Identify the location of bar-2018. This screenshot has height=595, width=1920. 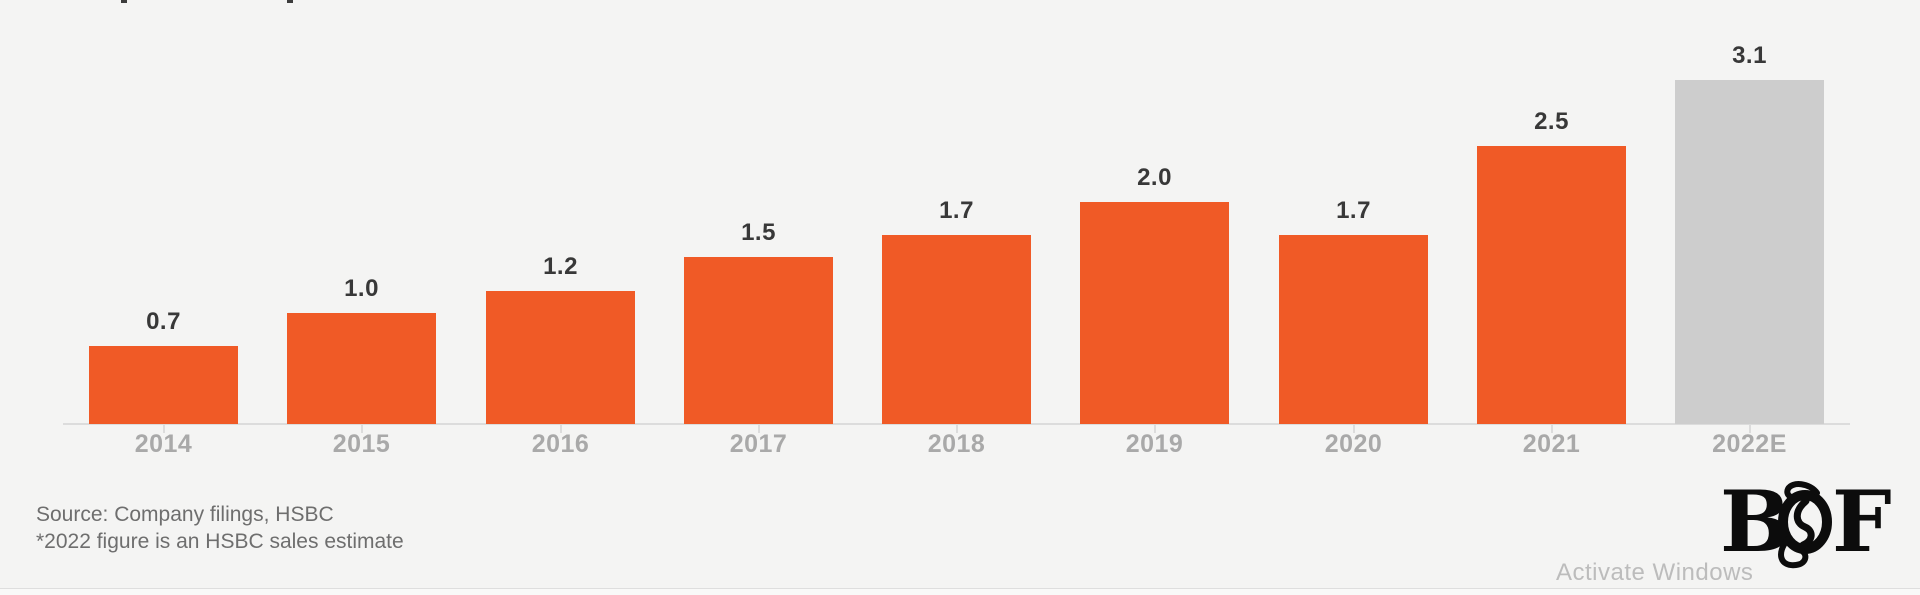
(956, 329).